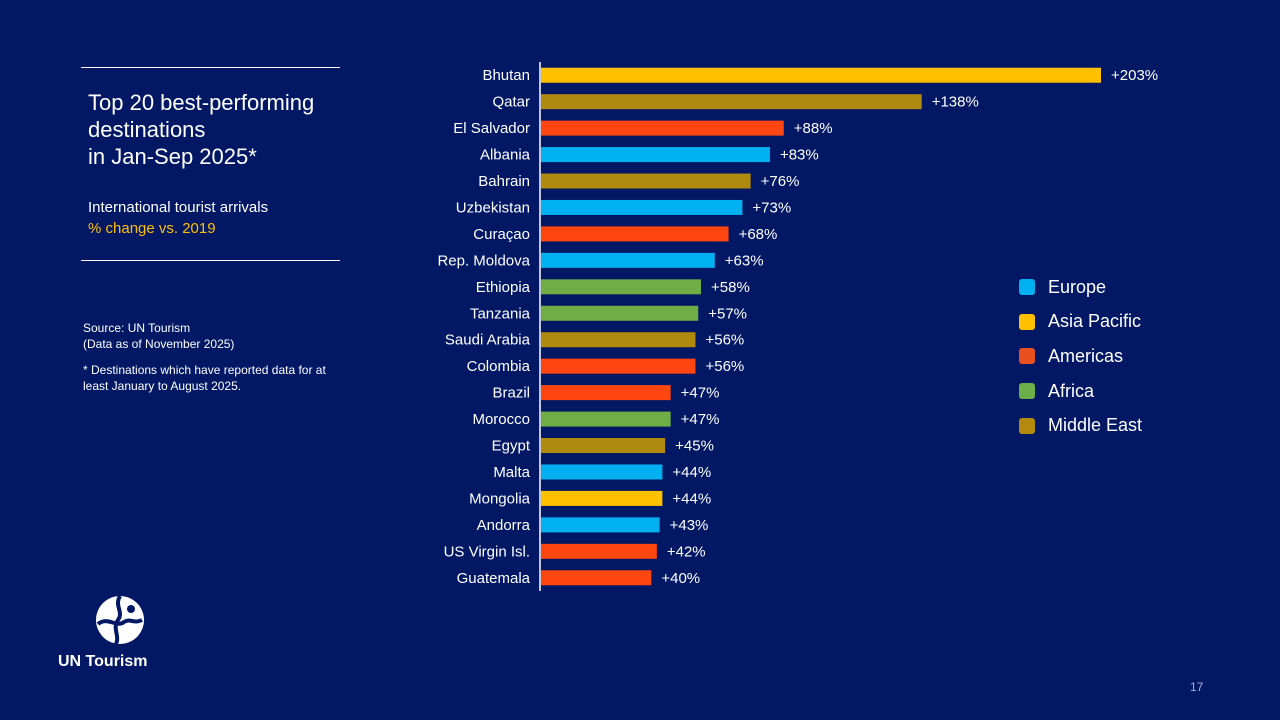  Describe the element at coordinates (680, 578) in the screenshot. I see `value-label: +40%` at that location.